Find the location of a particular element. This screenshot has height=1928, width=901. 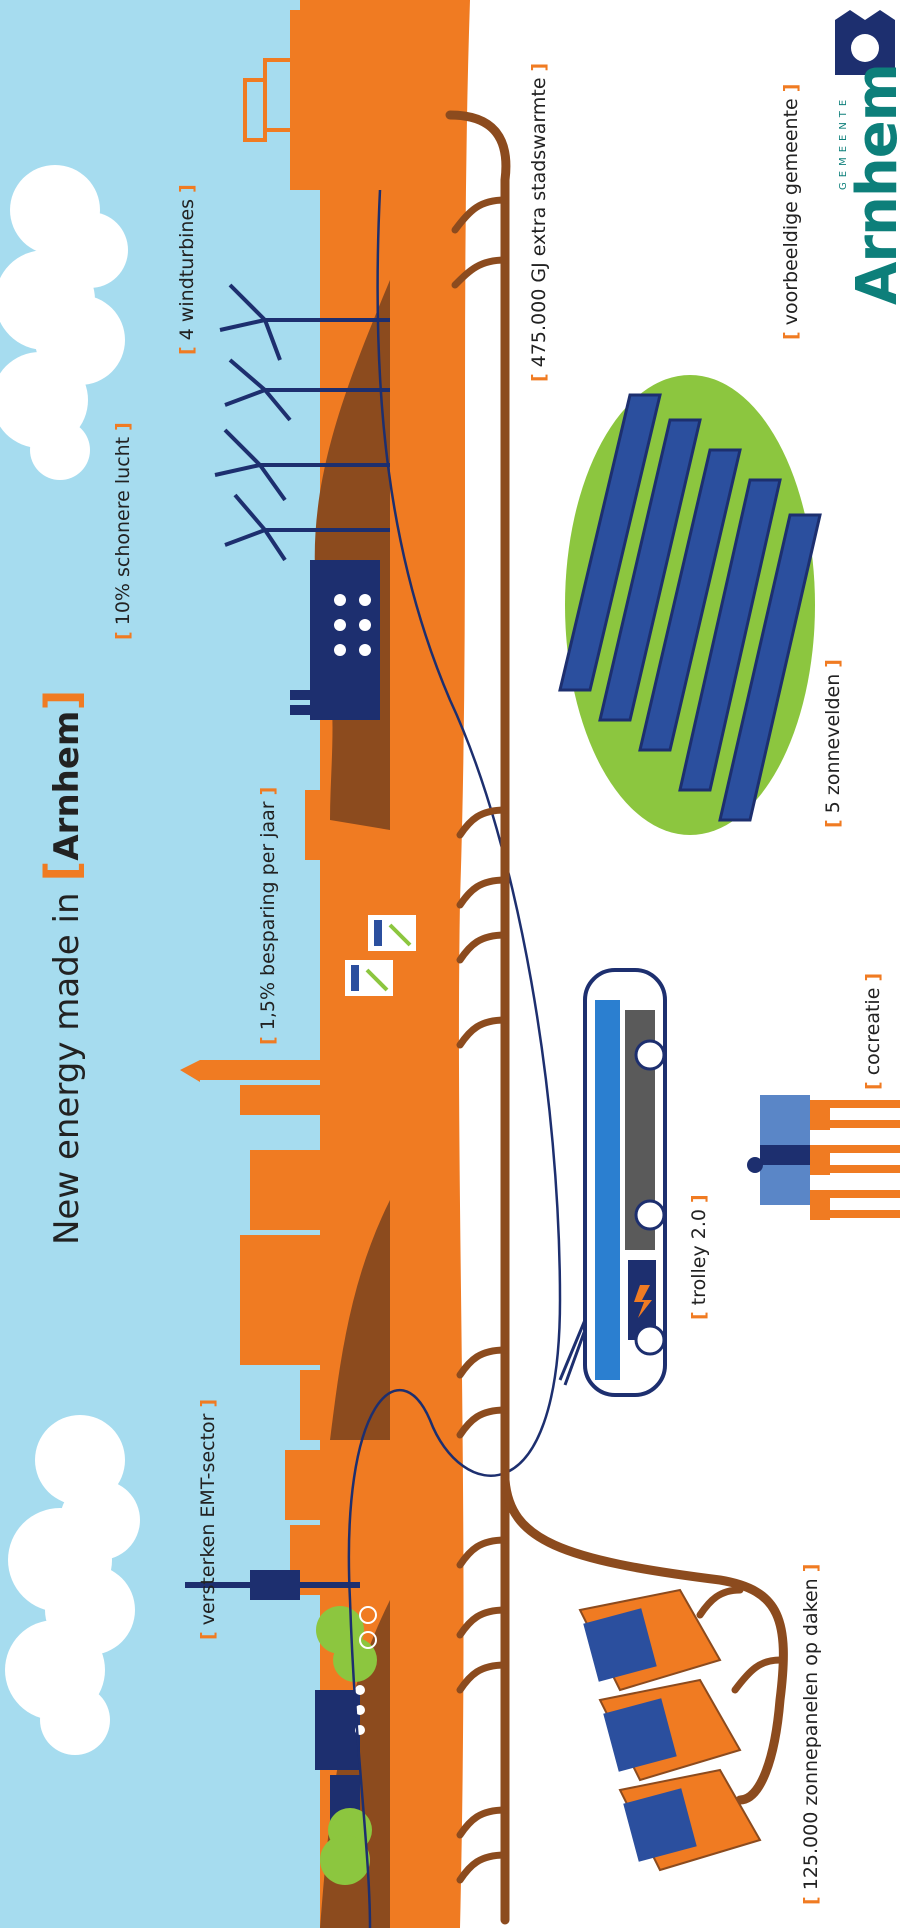

wind-turbine-icon is located at coordinates (302, 422).